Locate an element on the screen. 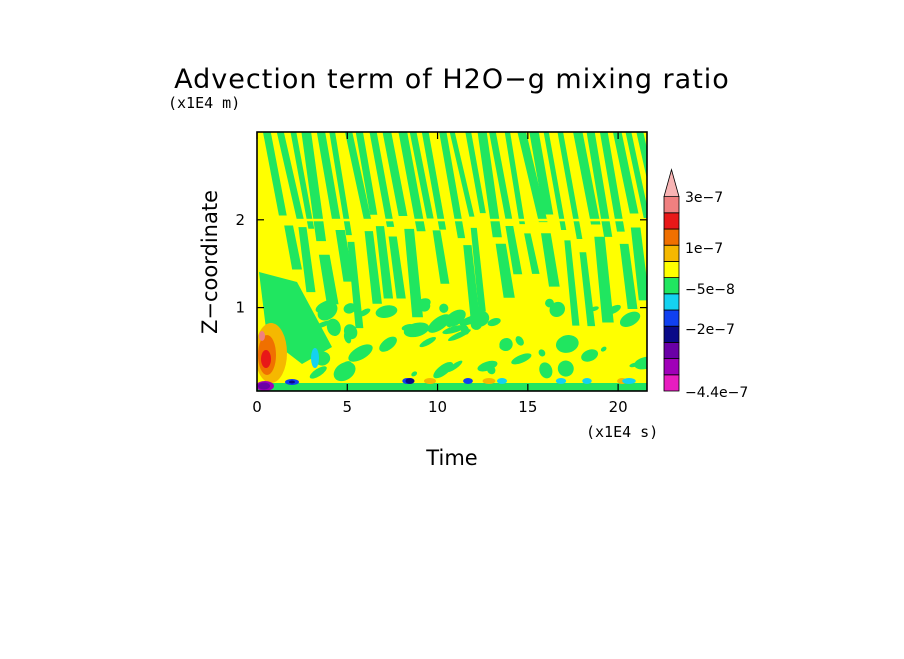 This screenshot has height=659, width=904. y-tick-label: 2 is located at coordinates (240, 220).